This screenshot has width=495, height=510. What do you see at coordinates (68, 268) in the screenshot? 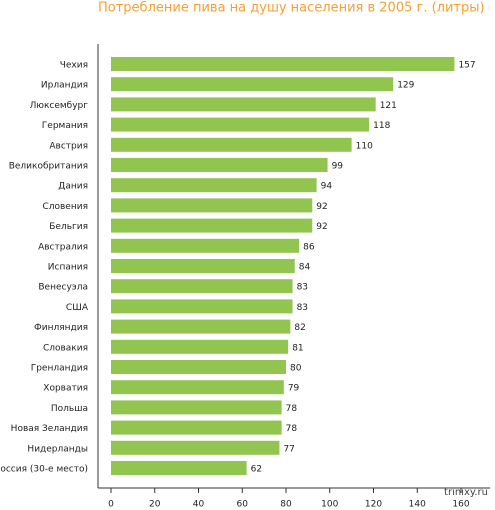
I see `y-tick-label: Испания` at bounding box center [68, 268].